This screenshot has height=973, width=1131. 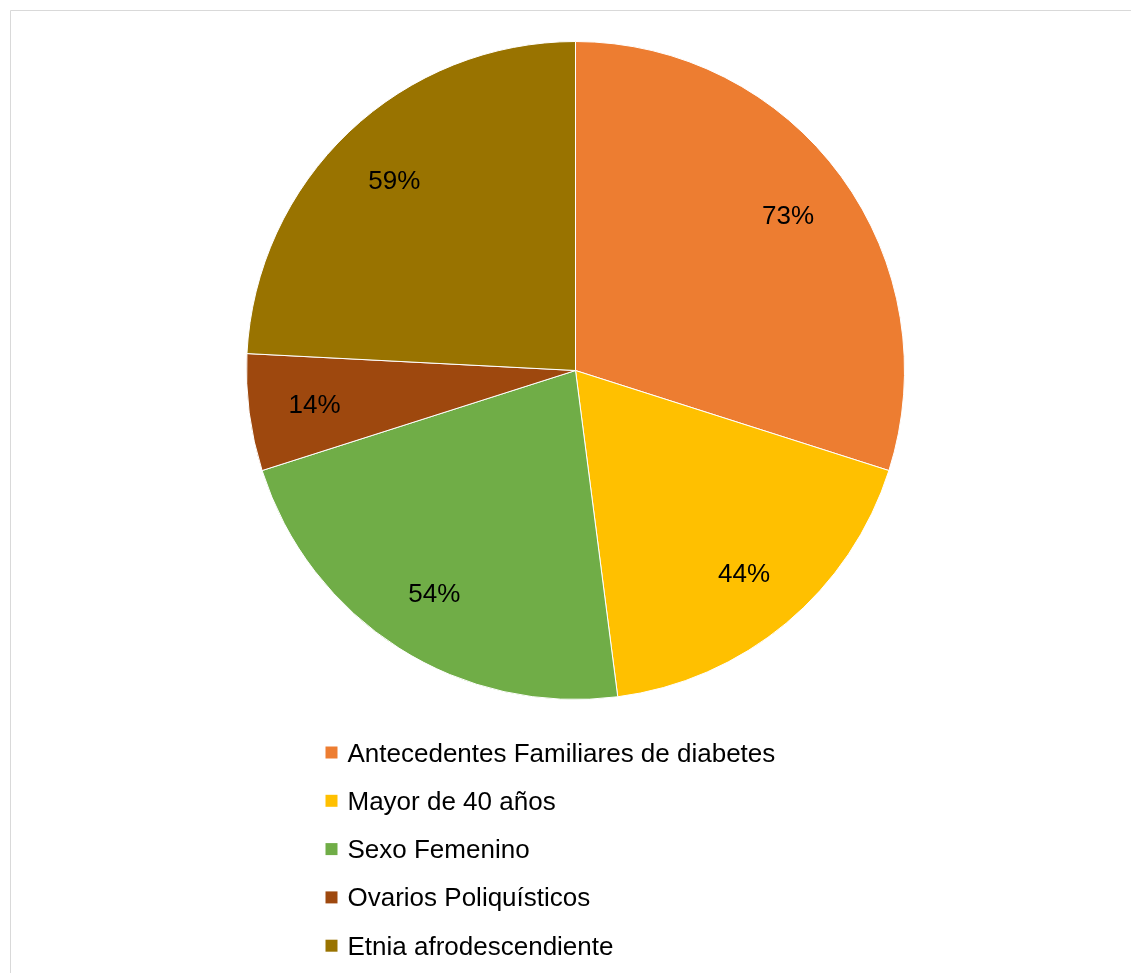 What do you see at coordinates (788, 215) in the screenshot?
I see `data-label: 73%` at bounding box center [788, 215].